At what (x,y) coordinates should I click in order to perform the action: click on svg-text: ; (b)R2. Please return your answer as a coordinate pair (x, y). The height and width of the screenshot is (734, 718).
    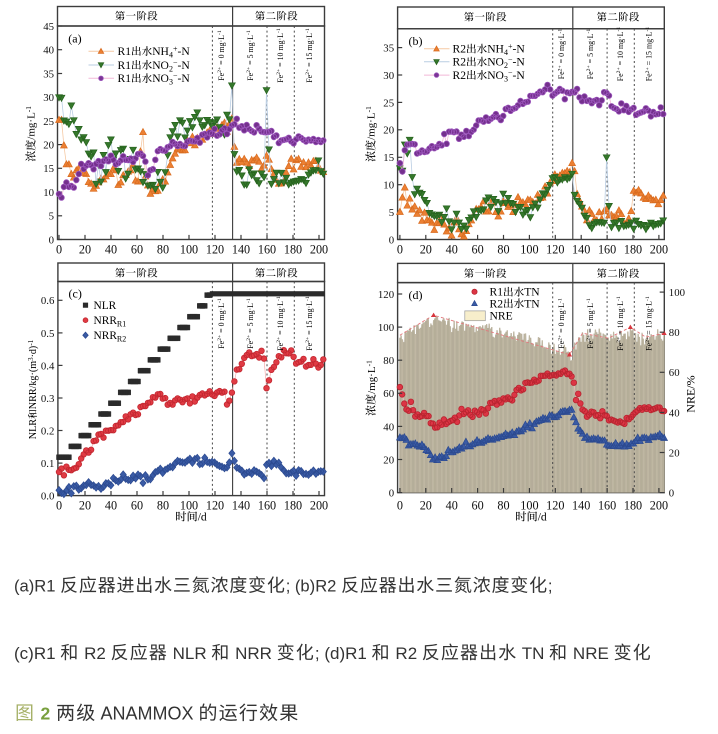
    Looking at the image, I should click on (313, 586).